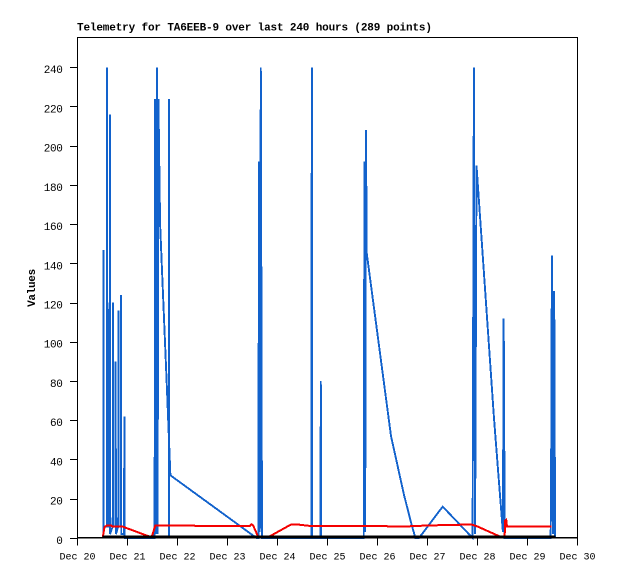 The height and width of the screenshot is (579, 618). I want to click on svg-text: Dec 23, so click(227, 558).